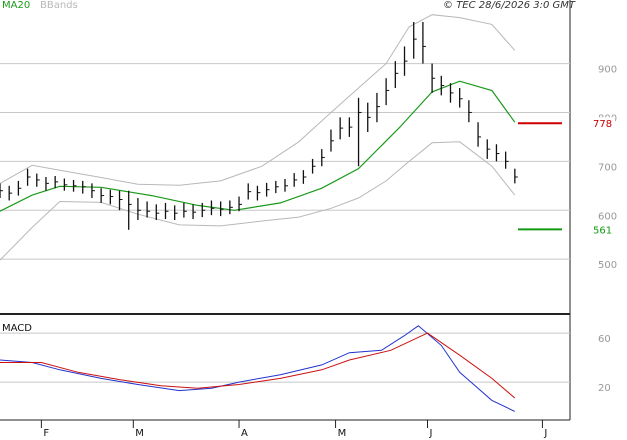  What do you see at coordinates (59, 5) in the screenshot?
I see `legend-bbands: BBands` at bounding box center [59, 5].